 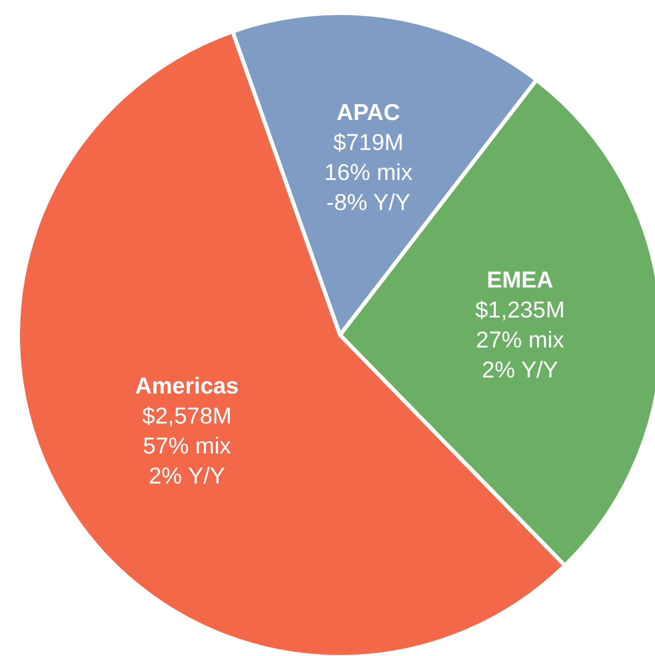 I want to click on data-label: $719M, so click(x=368, y=141).